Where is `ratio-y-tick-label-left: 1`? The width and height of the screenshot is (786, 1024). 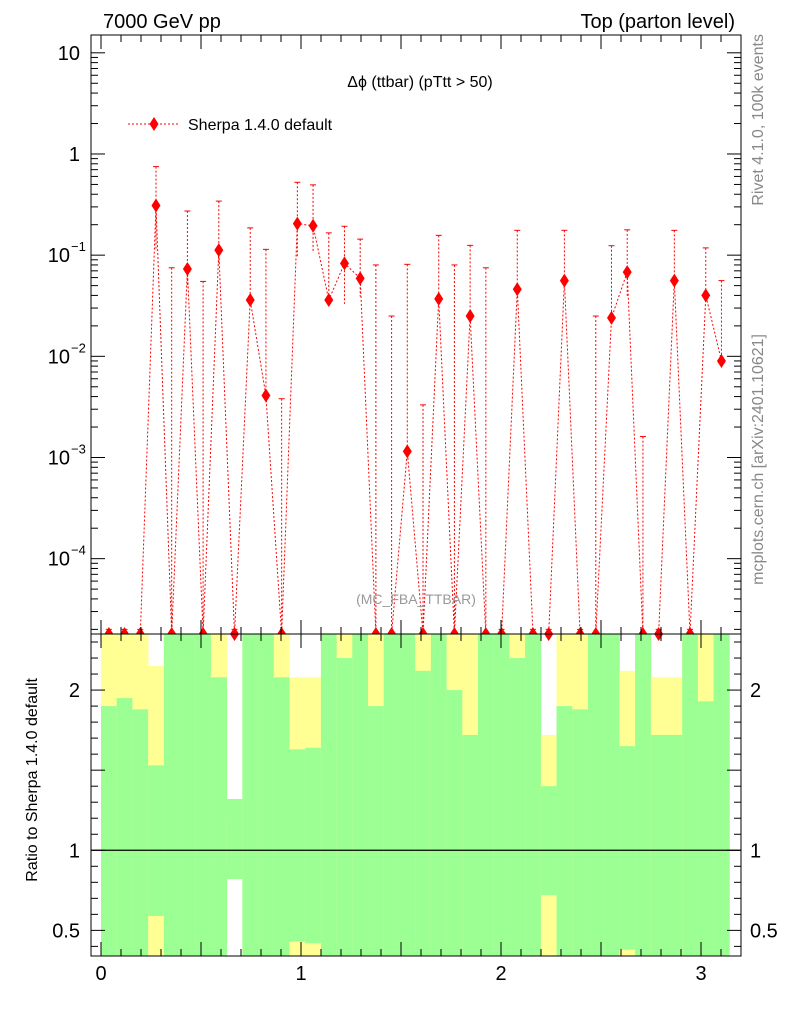
ratio-y-tick-label-left: 1 is located at coordinates (74, 851).